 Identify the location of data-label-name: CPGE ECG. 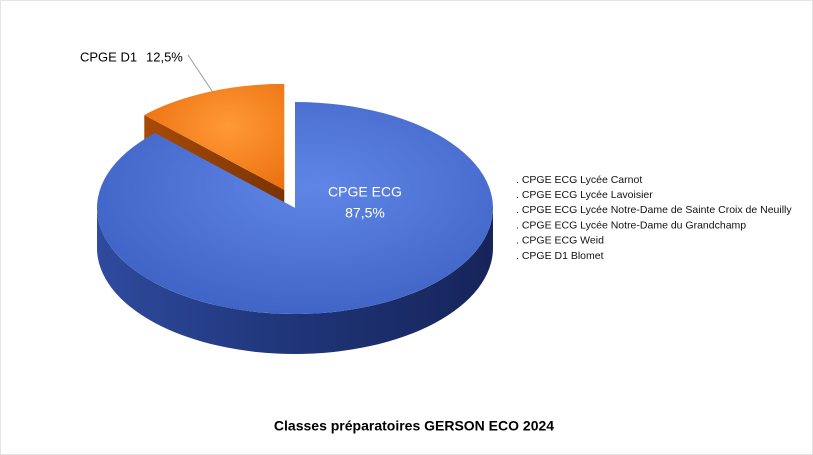
(365, 192).